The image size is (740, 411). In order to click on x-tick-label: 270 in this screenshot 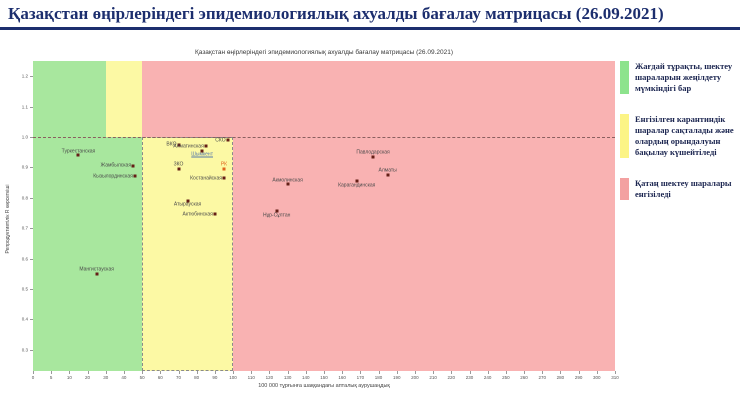, I will do `click(542, 377)`.